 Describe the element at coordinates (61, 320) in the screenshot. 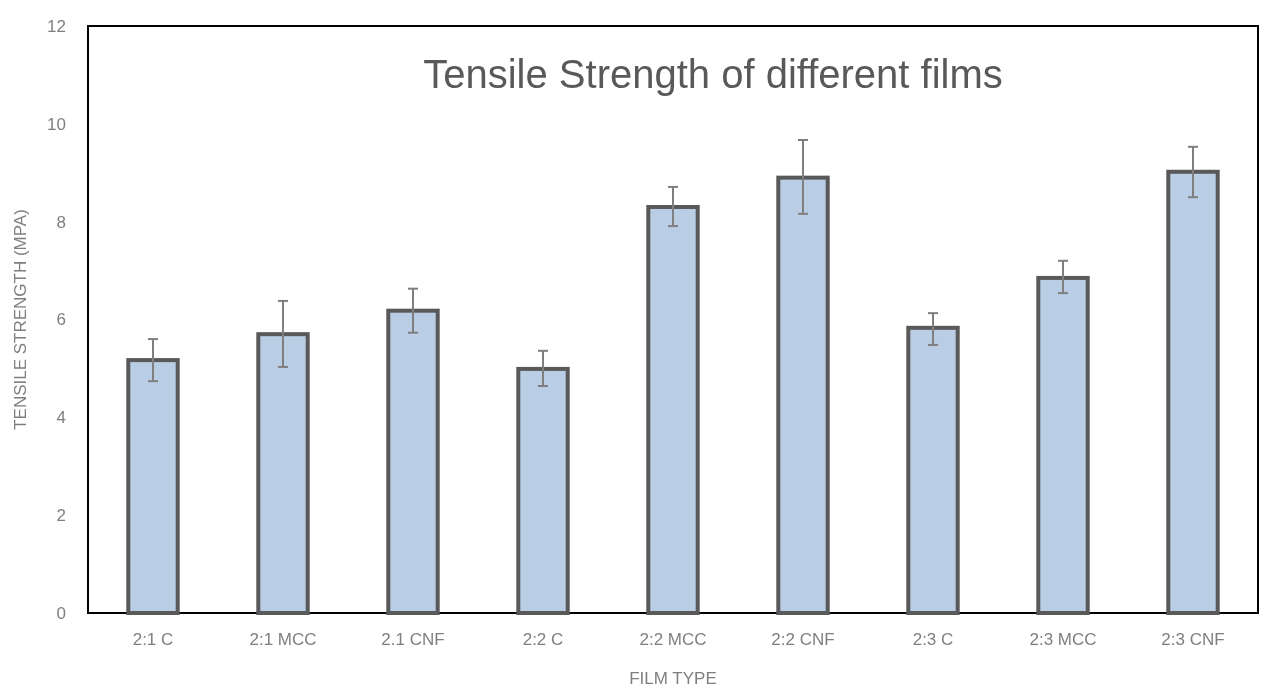

I see `y-tick-label: 6` at that location.